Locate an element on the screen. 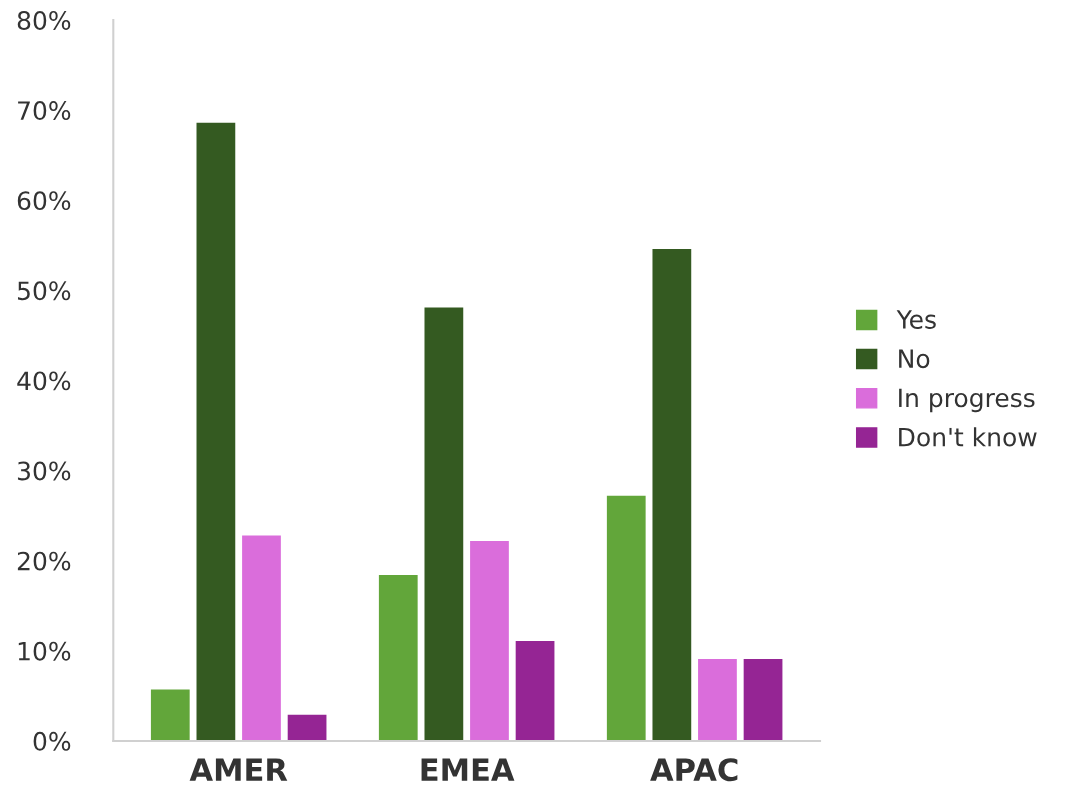 The image size is (1079, 801). y-tick-label: 50% is located at coordinates (44, 291).